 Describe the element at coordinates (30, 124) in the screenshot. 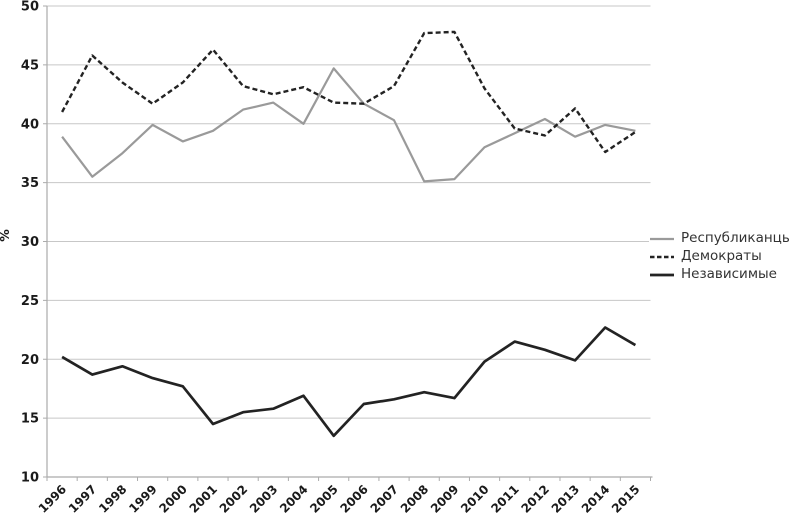

I see `y-tick-label-40: 40` at that location.